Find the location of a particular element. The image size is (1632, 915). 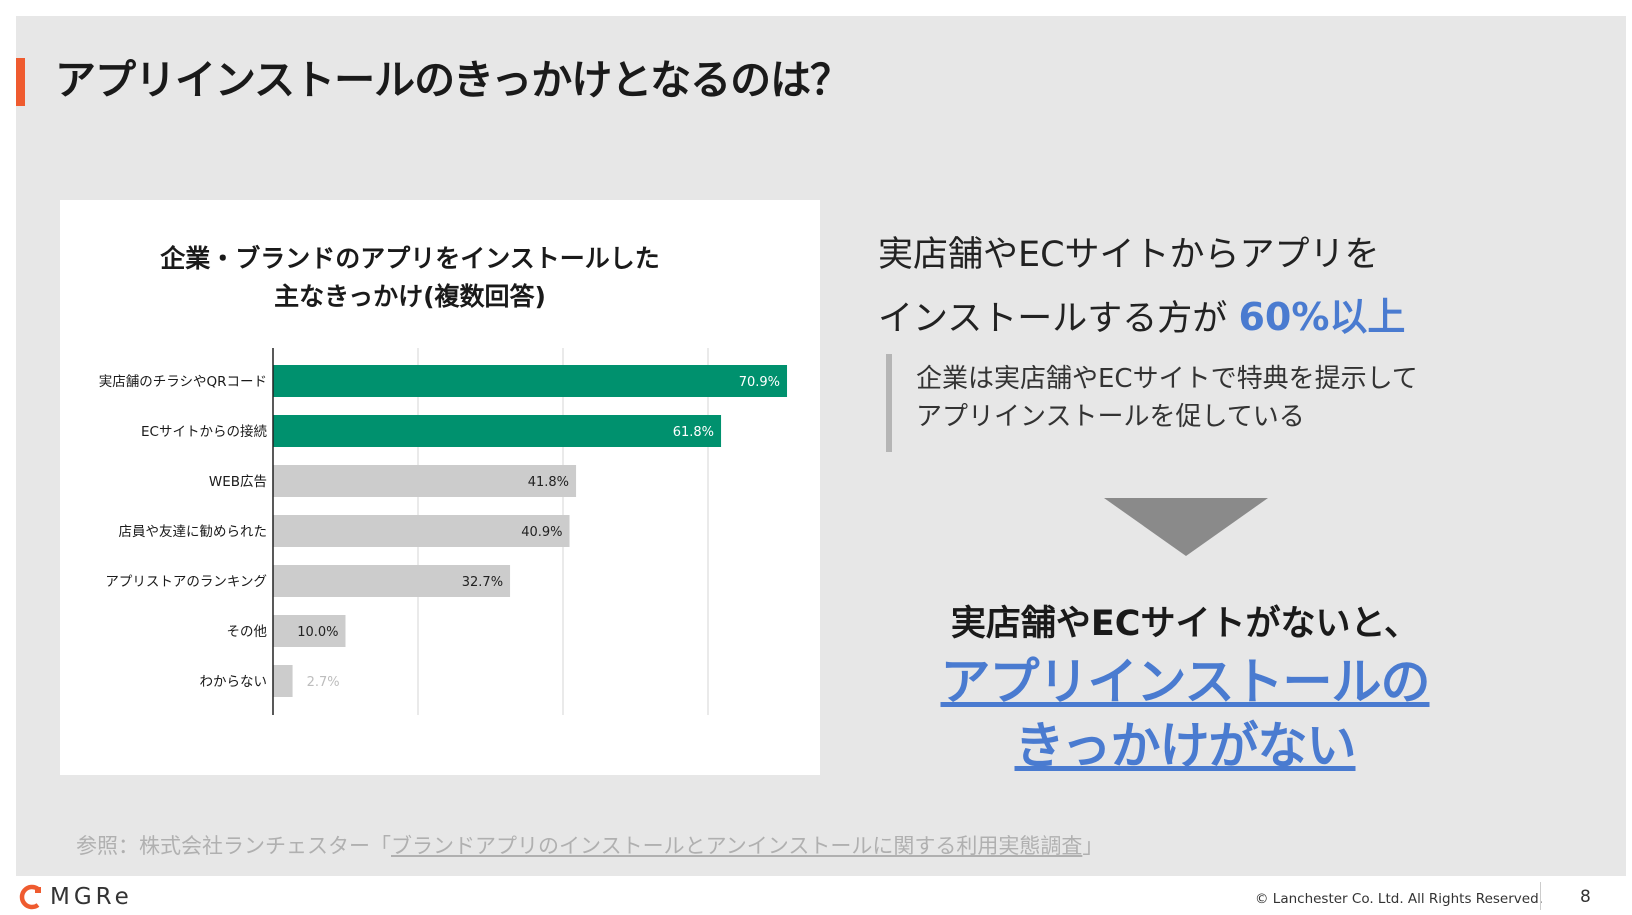

title-accent-bar is located at coordinates (20, 82).